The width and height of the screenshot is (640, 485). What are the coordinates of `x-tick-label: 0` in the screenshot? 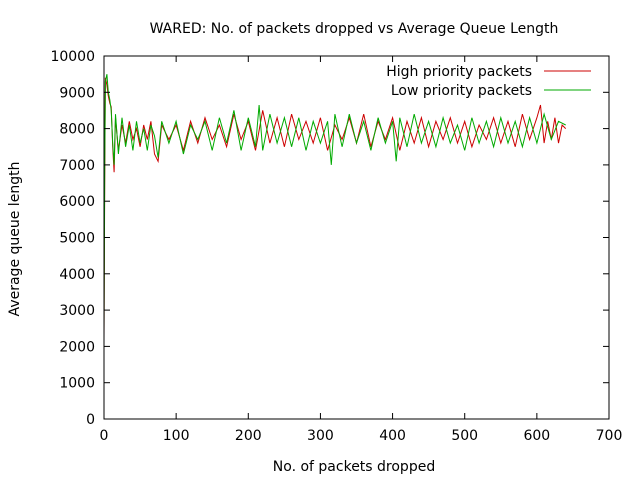 It's located at (104, 436).